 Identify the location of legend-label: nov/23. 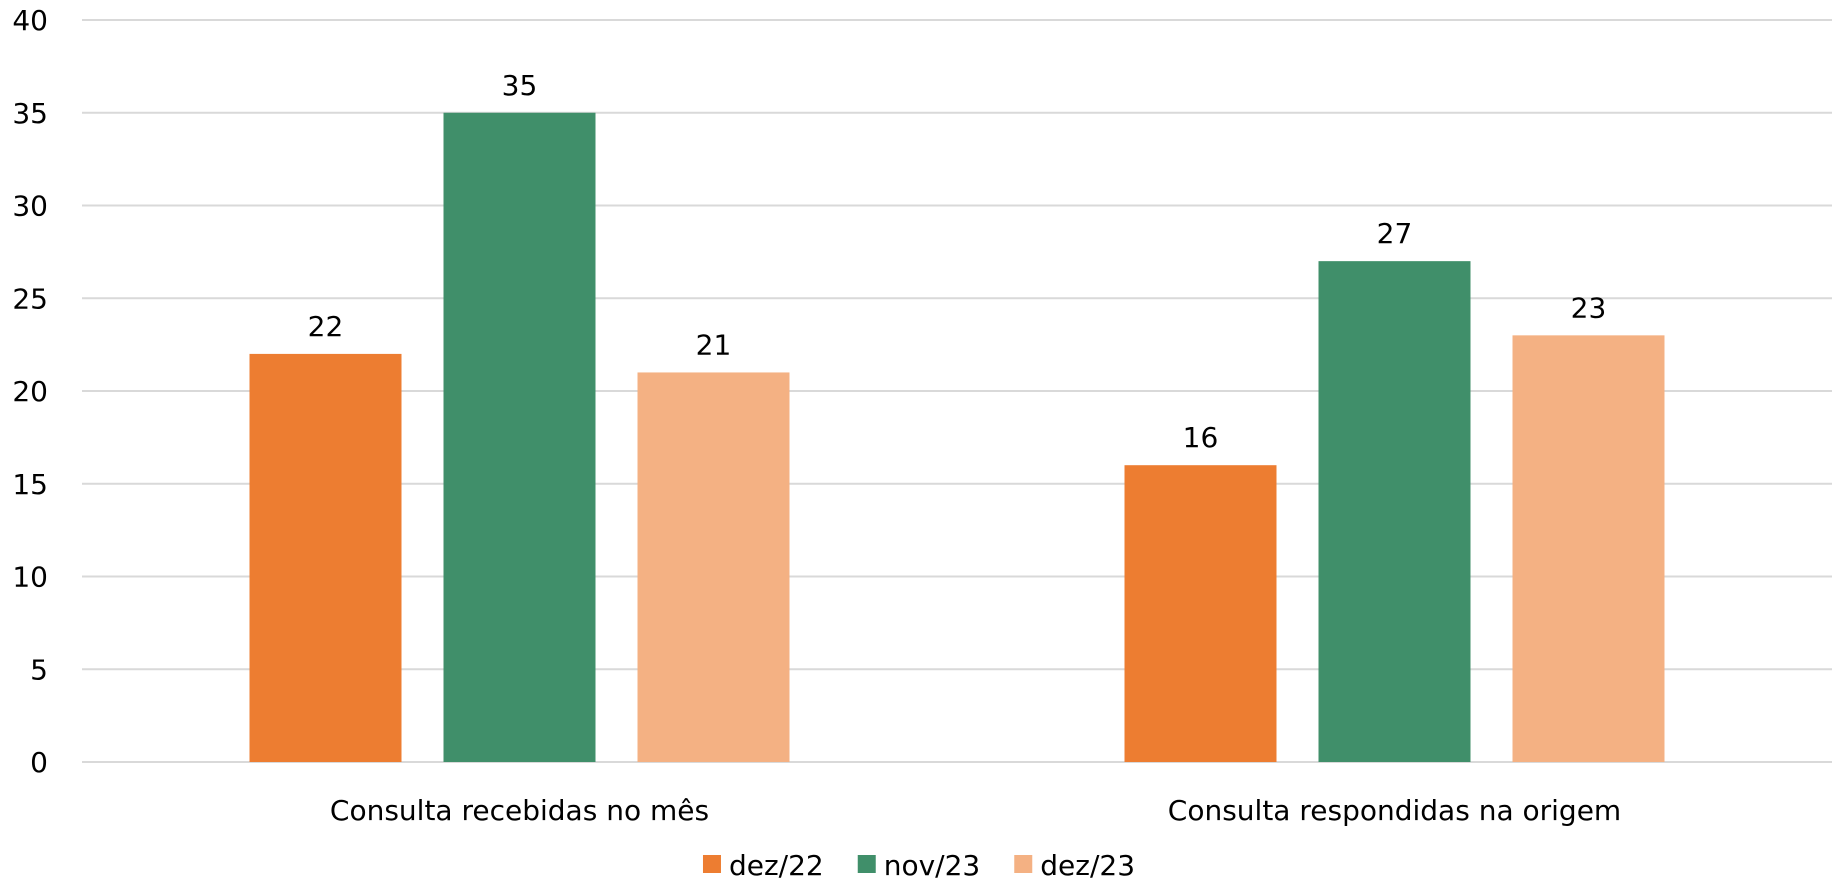
(932, 865).